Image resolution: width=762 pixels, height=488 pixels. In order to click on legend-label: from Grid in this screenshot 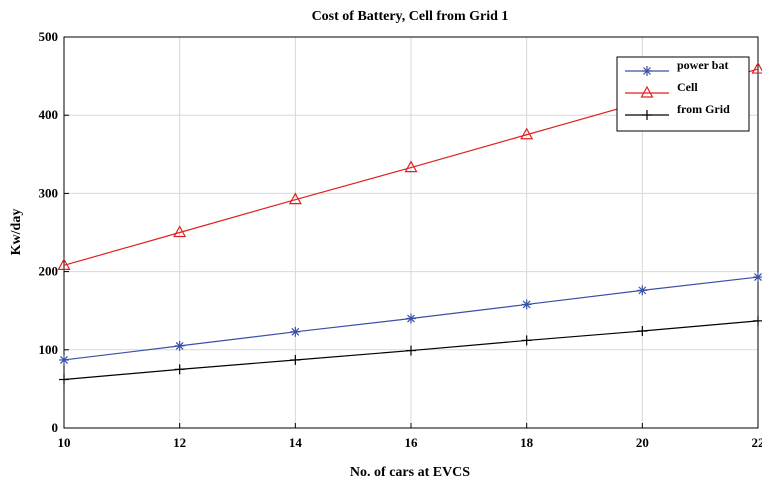, I will do `click(703, 109)`.